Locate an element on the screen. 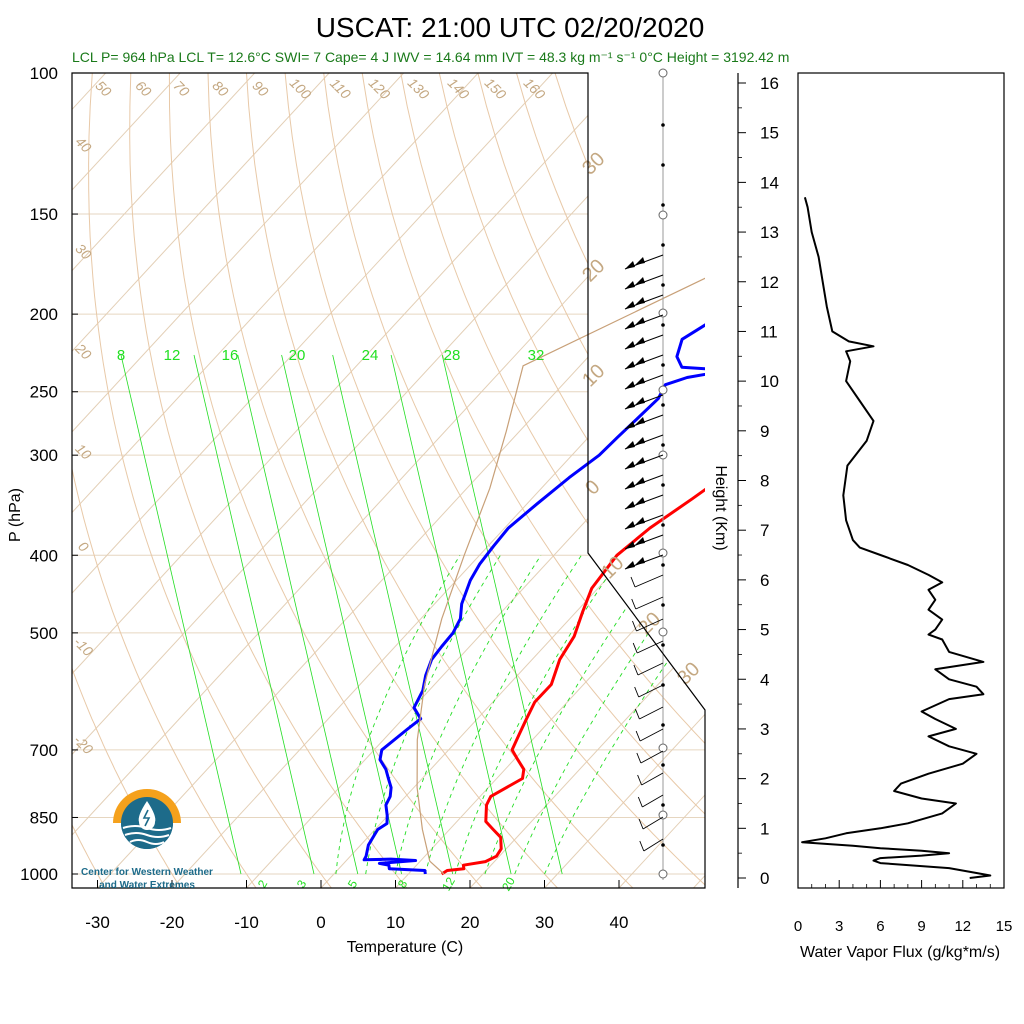 Image resolution: width=1024 pixels, height=1024 pixels. y-tick-label: 850 is located at coordinates (44, 817).